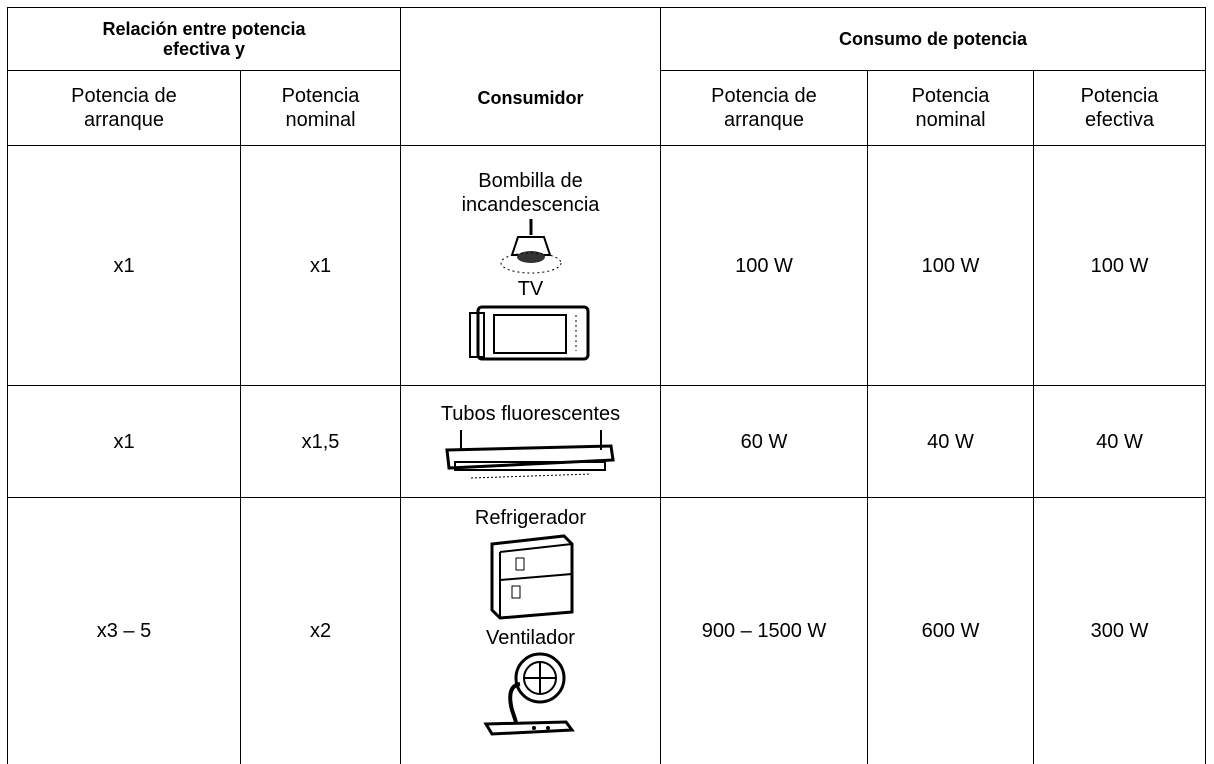 This screenshot has height=764, width=1214. Describe the element at coordinates (531, 577) in the screenshot. I see `fridge-icon` at that location.